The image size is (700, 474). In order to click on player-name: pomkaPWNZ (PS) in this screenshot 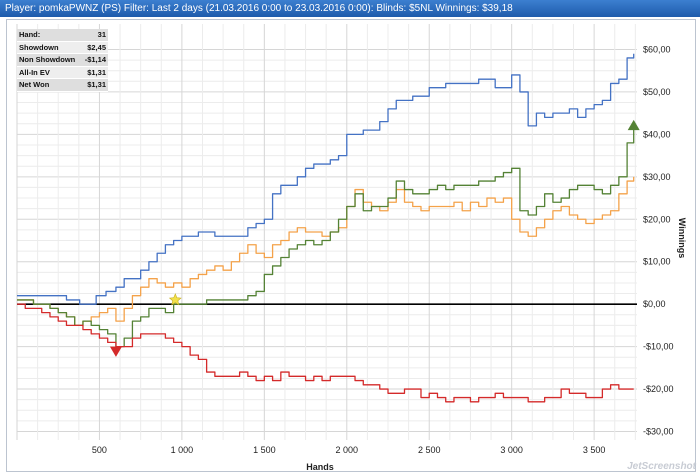, I will do `click(80, 8)`.